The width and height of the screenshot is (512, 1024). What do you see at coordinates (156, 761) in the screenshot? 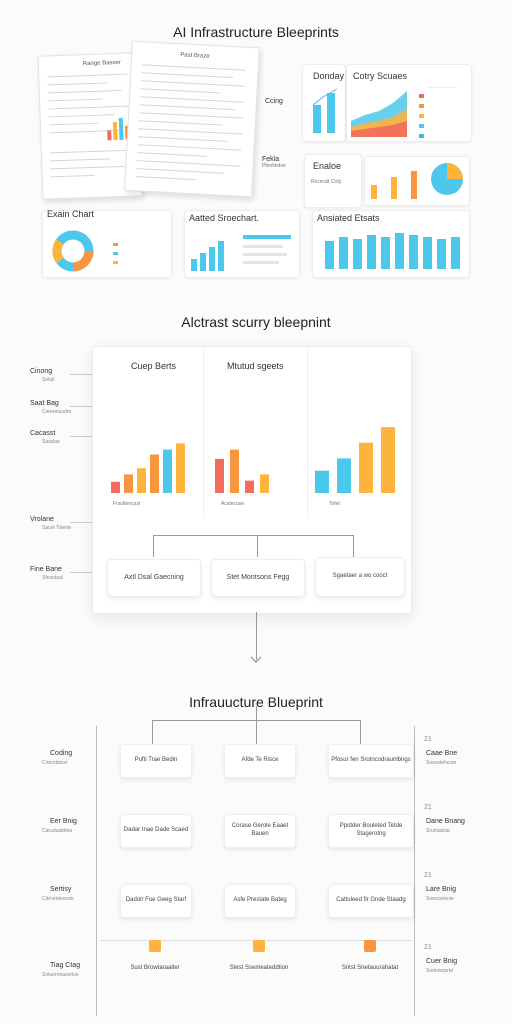
I see `blueprint-node: Pufti Trae Bedin` at bounding box center [156, 761].